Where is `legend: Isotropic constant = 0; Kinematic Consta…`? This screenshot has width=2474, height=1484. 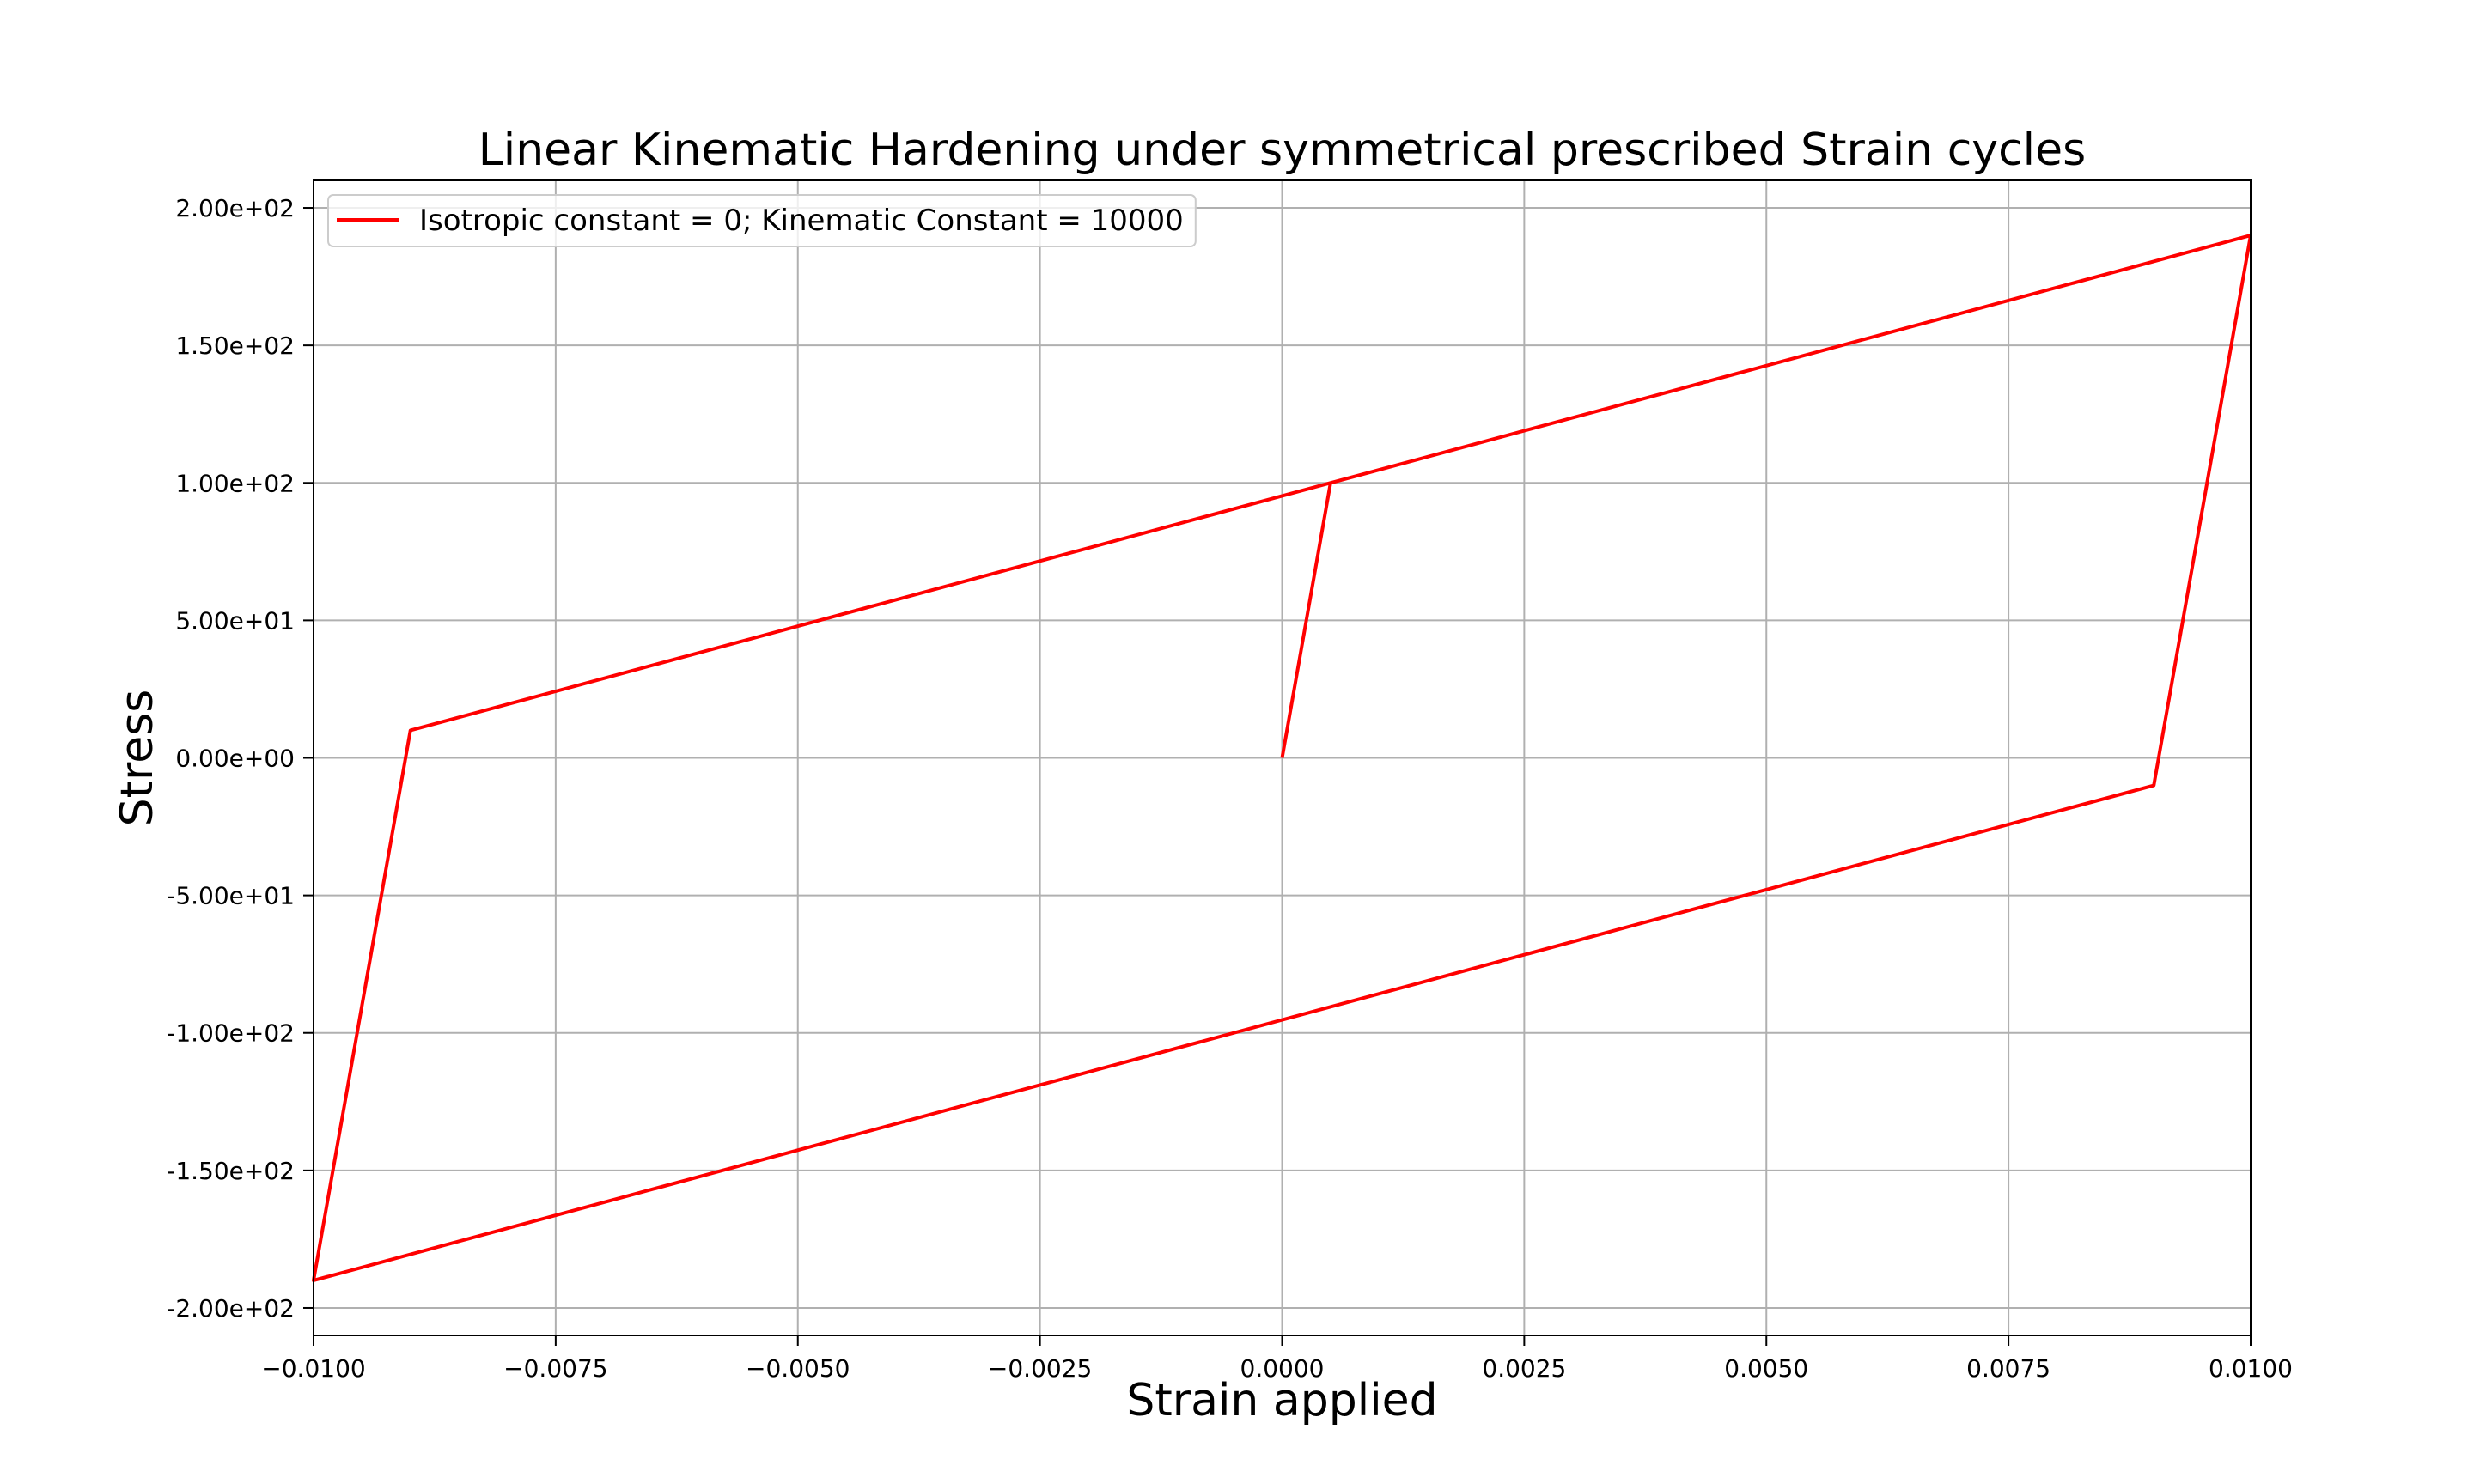
legend: Isotropic constant = 0; Kinematic Consta… is located at coordinates (762, 221).